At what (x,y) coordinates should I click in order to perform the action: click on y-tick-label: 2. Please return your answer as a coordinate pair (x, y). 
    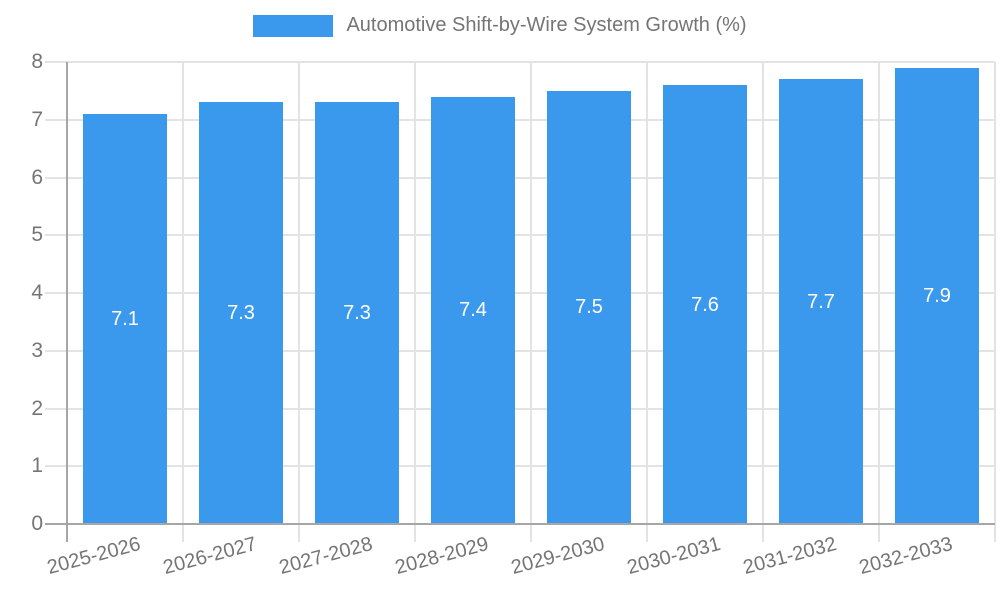
    Looking at the image, I should click on (37, 408).